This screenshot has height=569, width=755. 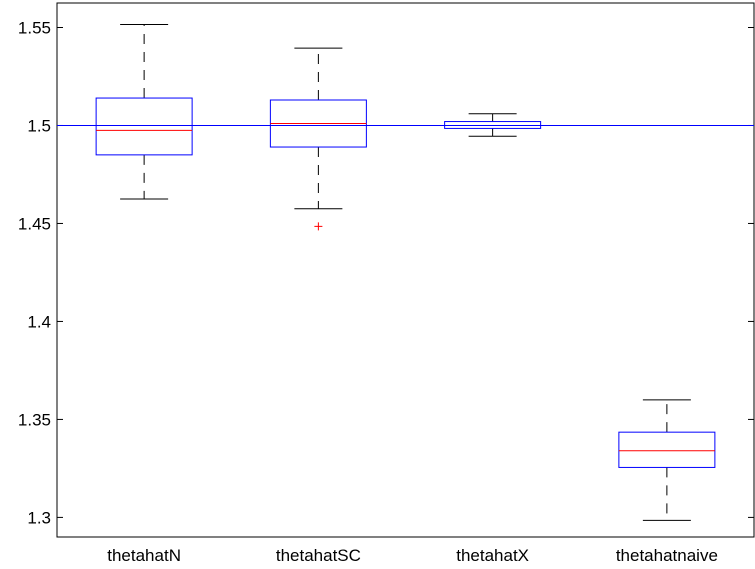 What do you see at coordinates (318, 555) in the screenshot?
I see `x-tick-label-thetahatSC: thetahatSC` at bounding box center [318, 555].